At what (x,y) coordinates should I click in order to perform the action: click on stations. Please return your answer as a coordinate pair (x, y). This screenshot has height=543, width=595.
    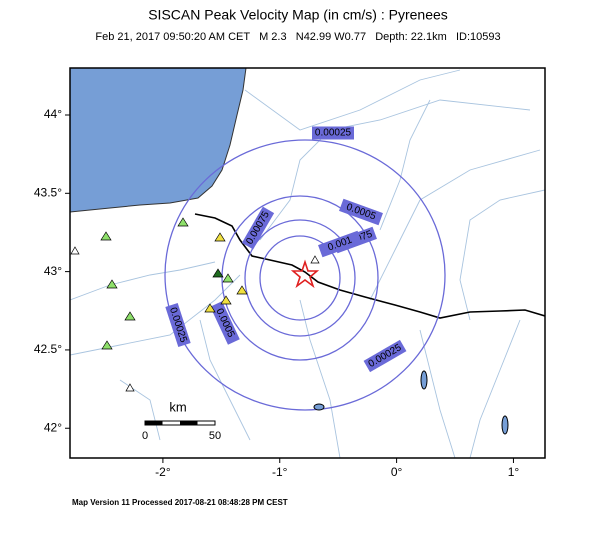
    Looking at the image, I should click on (195, 304).